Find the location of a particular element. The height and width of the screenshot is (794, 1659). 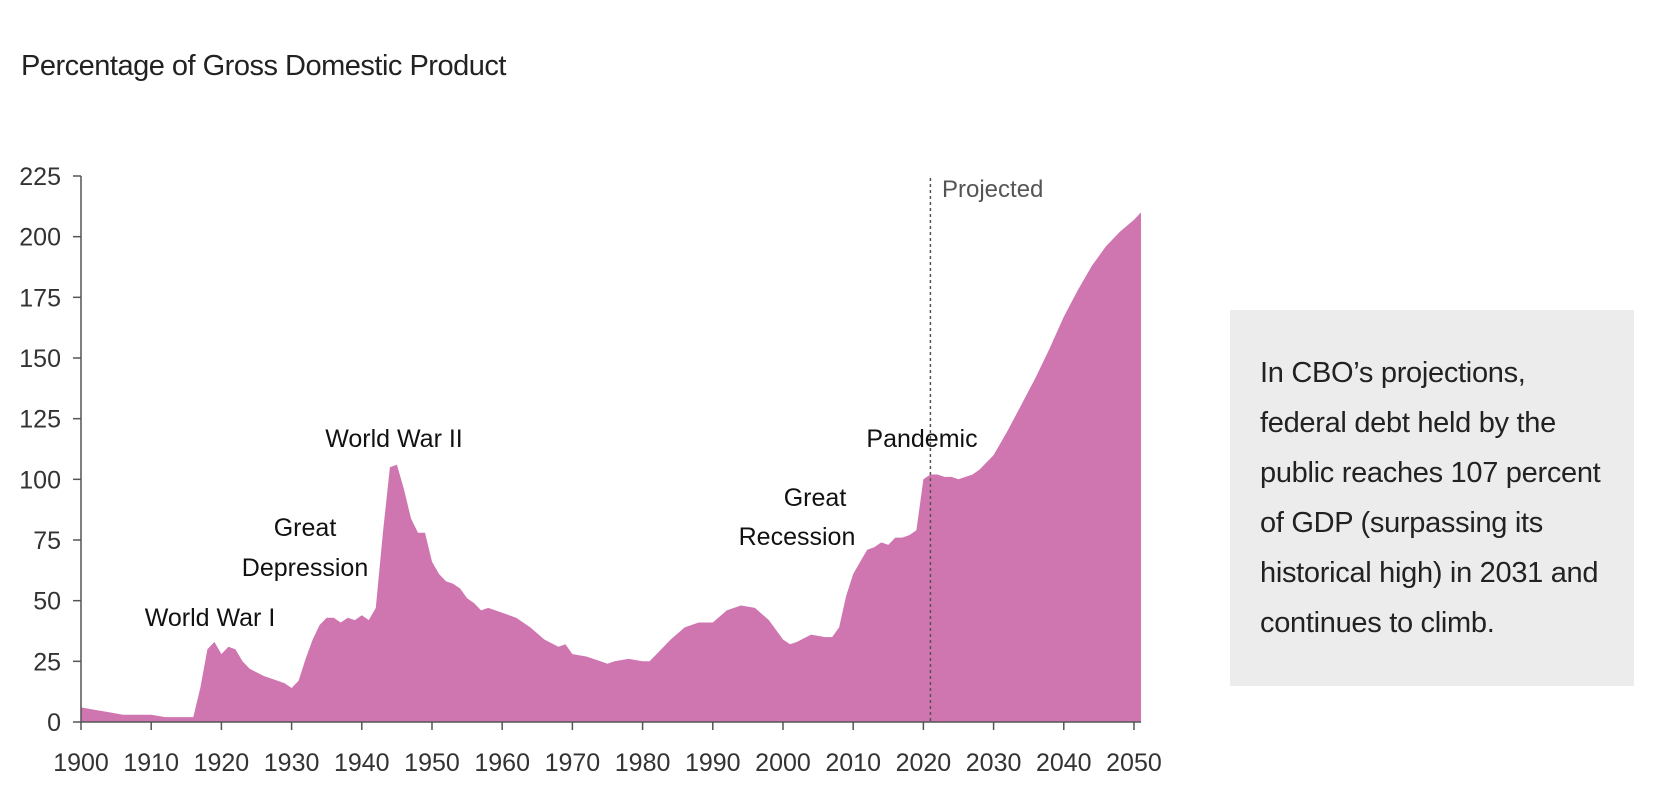

x-tick-label: 1960 is located at coordinates (502, 763).